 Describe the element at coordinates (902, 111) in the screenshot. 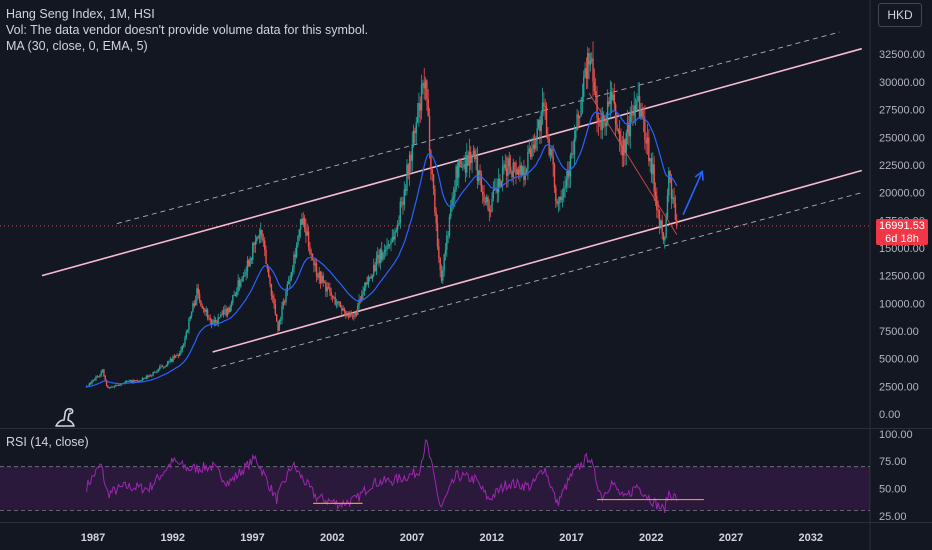

I see `price-tick-label: 27500.00` at that location.